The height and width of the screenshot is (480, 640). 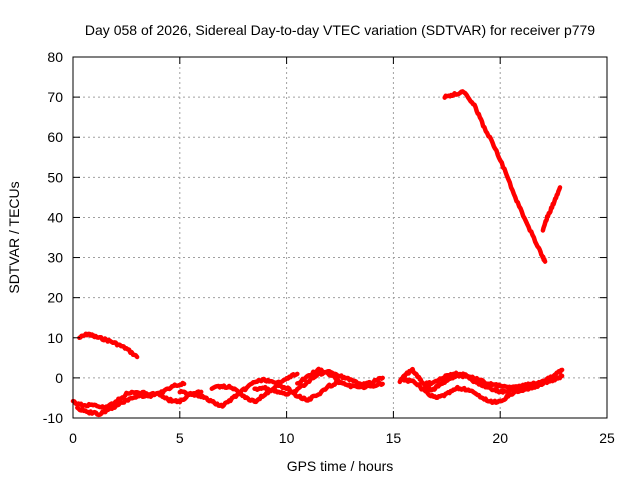 What do you see at coordinates (73, 438) in the screenshot?
I see `x-tick-label: 0` at bounding box center [73, 438].